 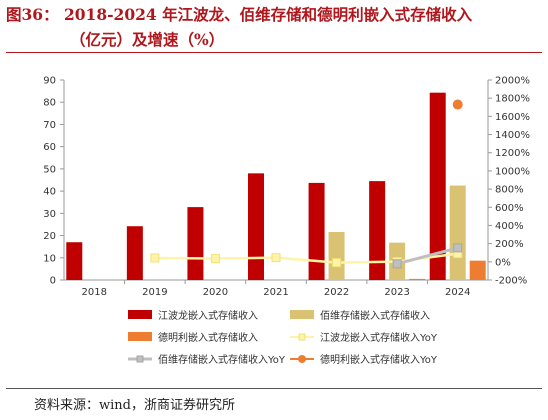 I want to click on bar-1-2024, so click(x=437, y=186).